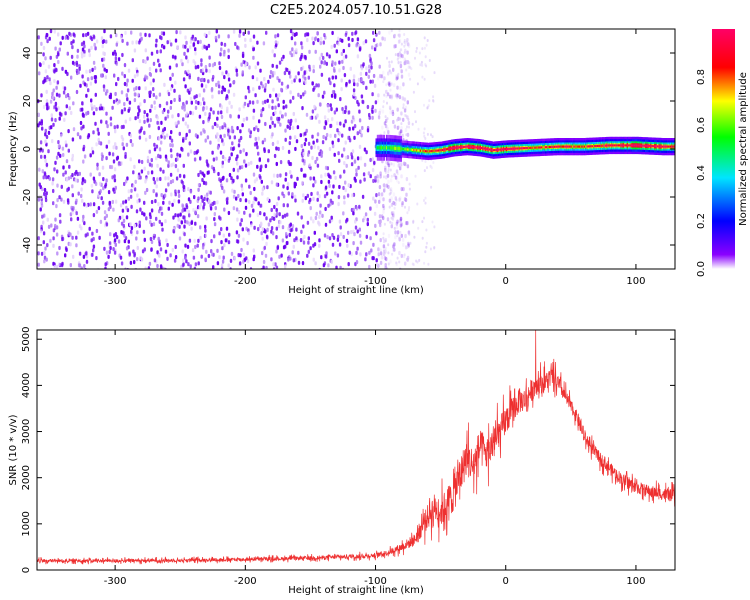  I want to click on snr-y-tick-label: 4000, so click(26, 385).